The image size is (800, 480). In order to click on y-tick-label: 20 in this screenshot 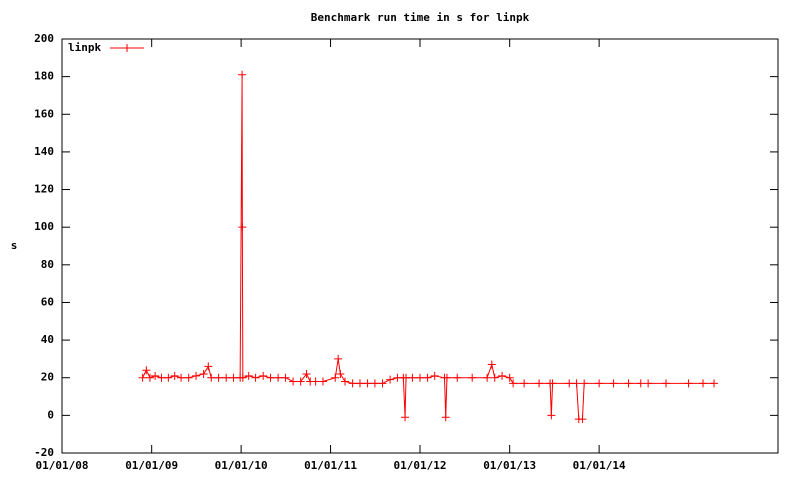, I will do `click(47, 377)`.